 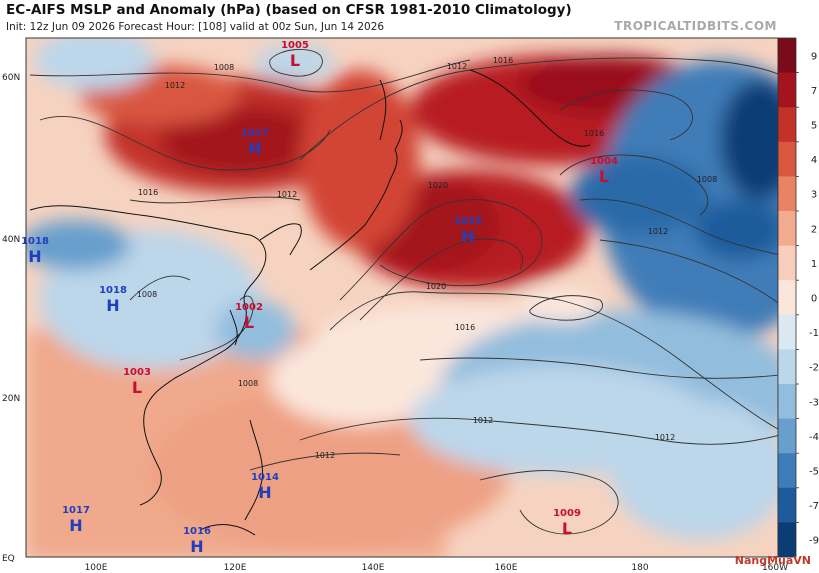 I want to click on pressure-center-value: 1004, so click(x=604, y=161).